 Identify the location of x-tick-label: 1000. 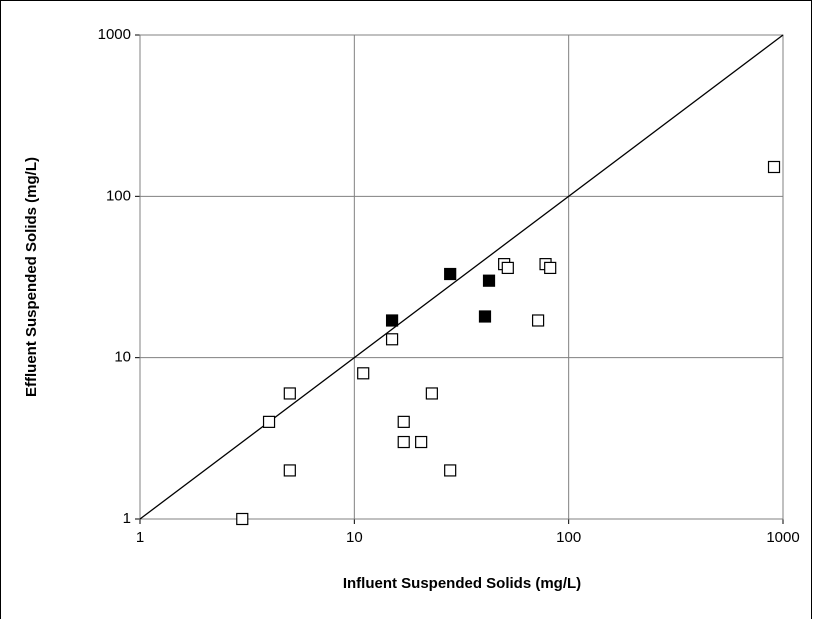
(782, 537).